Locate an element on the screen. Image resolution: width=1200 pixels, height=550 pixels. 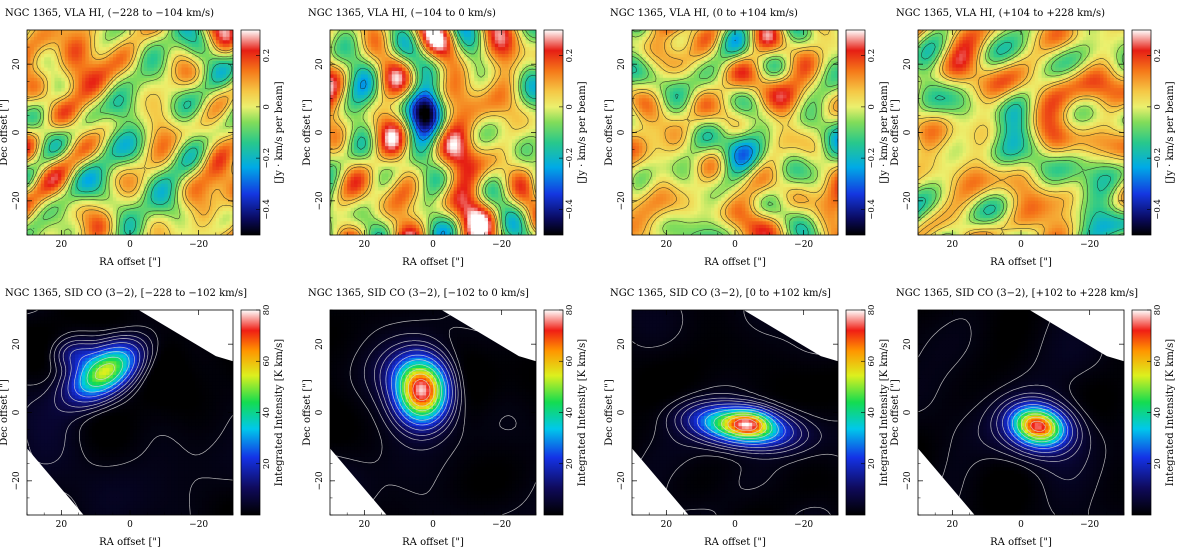
heatmap-image is located at coordinates (1021, 412).